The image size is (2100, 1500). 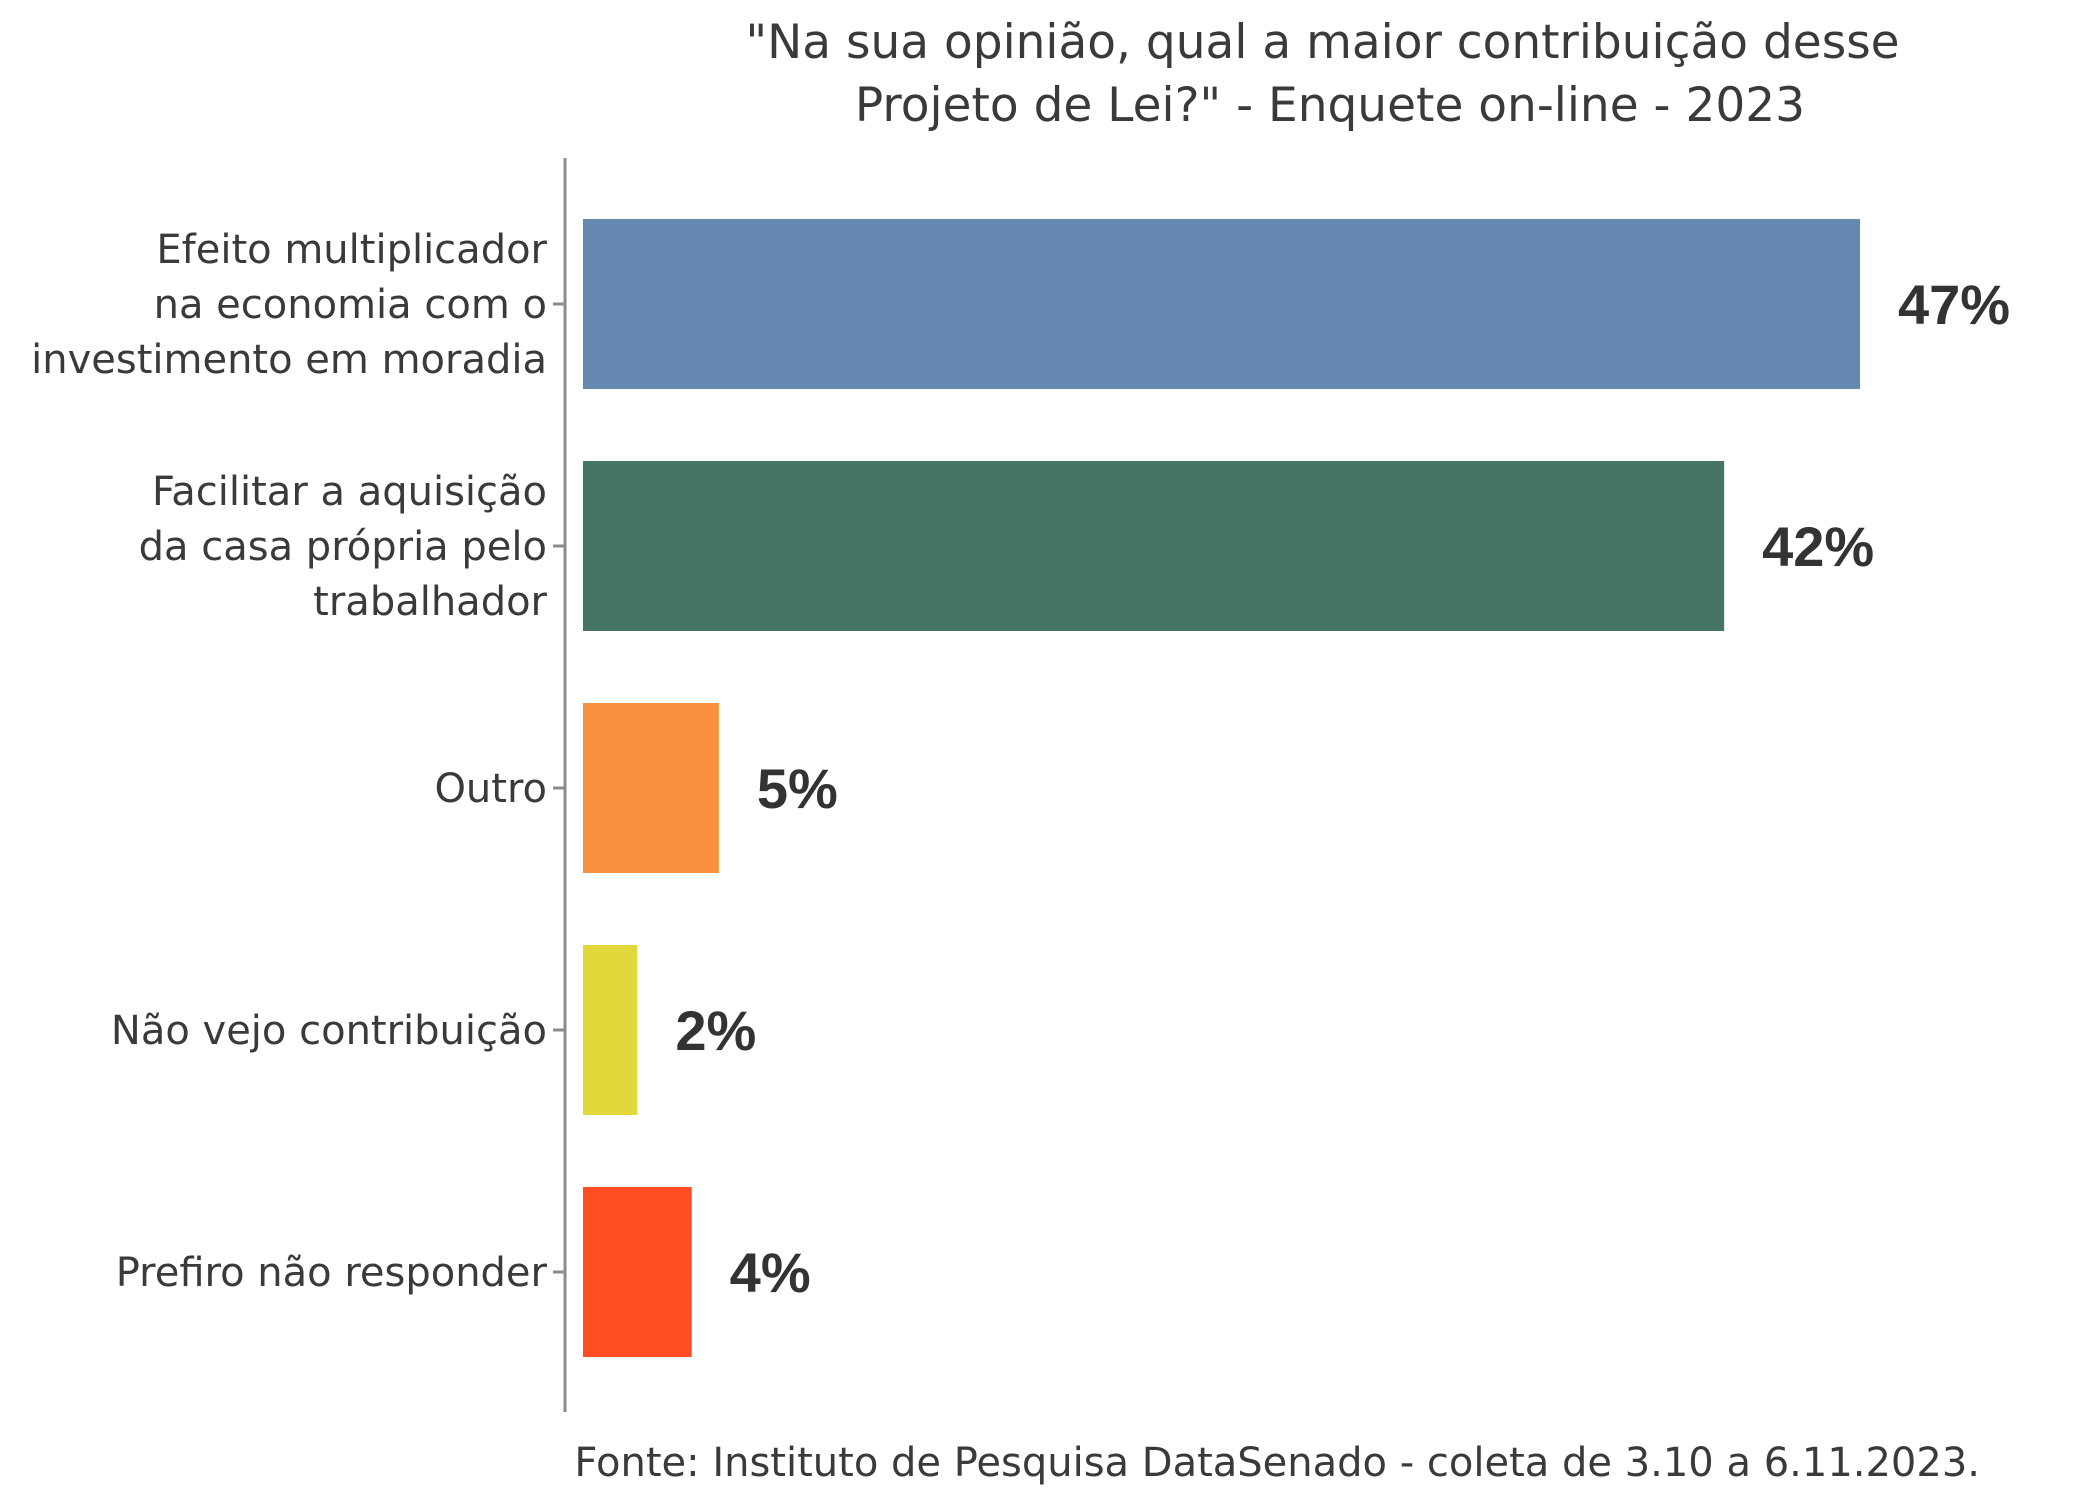 I want to click on category-label-line: trabalhador, so click(x=430, y=602).